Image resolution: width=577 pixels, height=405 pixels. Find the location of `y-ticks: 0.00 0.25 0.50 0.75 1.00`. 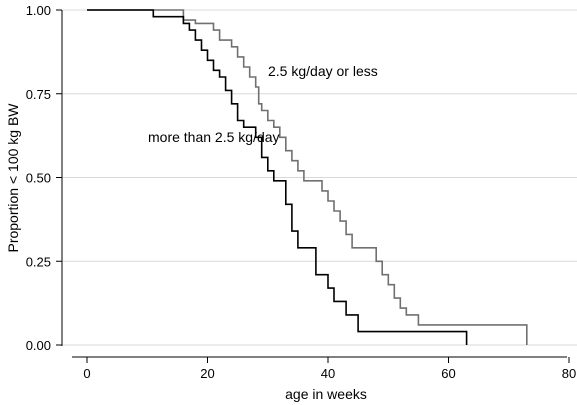

y-ticks: 0.00 0.25 0.50 0.75 1.00 is located at coordinates (44, 178).